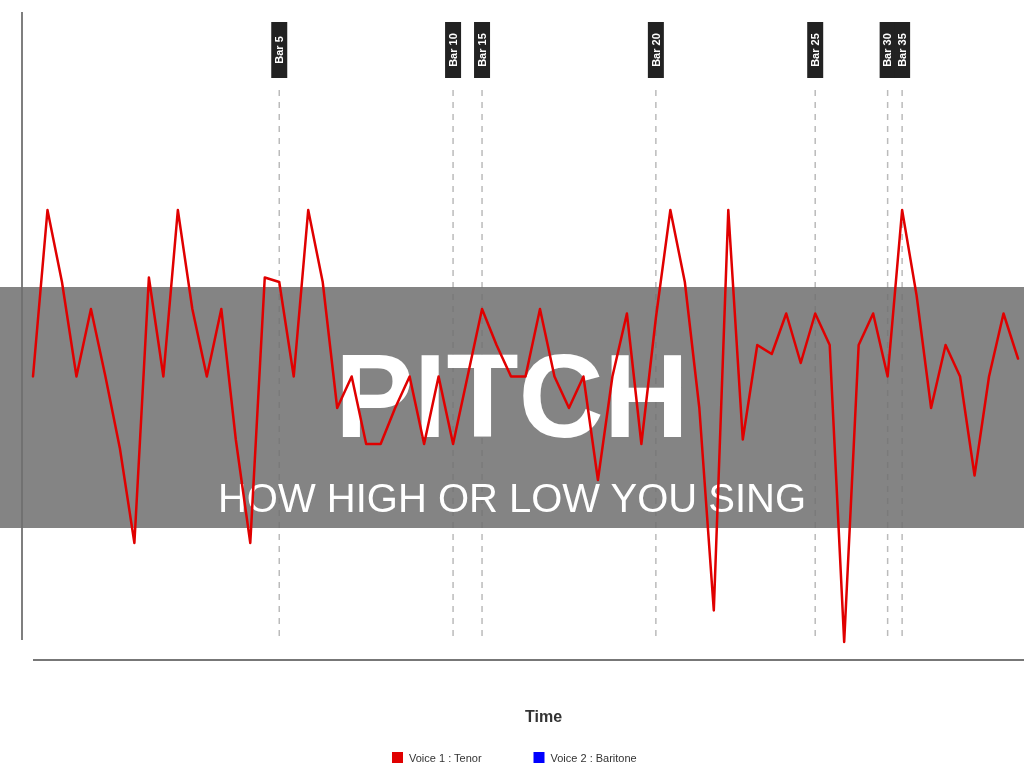 Image resolution: width=1024 pixels, height=768 pixels. What do you see at coordinates (887, 50) in the screenshot?
I see `x-tick-label: Bar 30` at bounding box center [887, 50].